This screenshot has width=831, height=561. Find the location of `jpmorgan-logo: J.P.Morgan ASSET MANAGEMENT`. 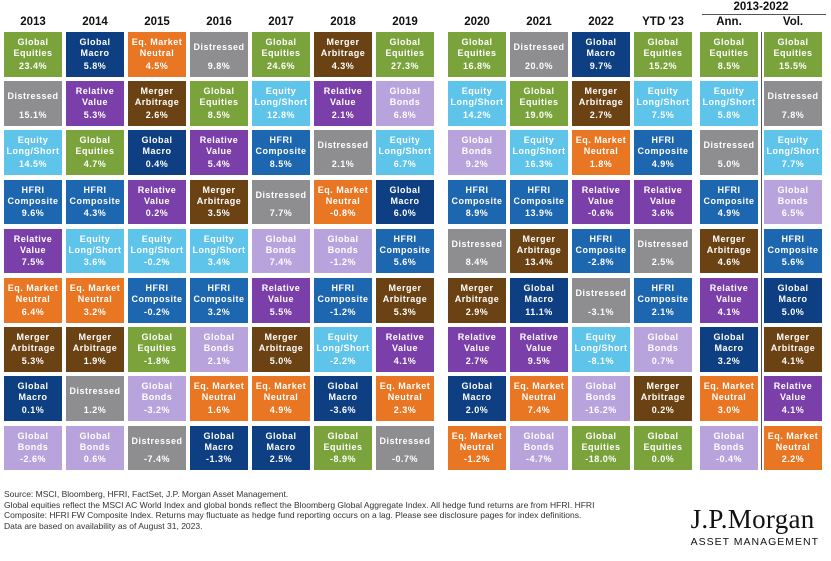

jpmorgan-logo: J.P.Morgan ASSET MANAGEMENT is located at coordinates (755, 526).